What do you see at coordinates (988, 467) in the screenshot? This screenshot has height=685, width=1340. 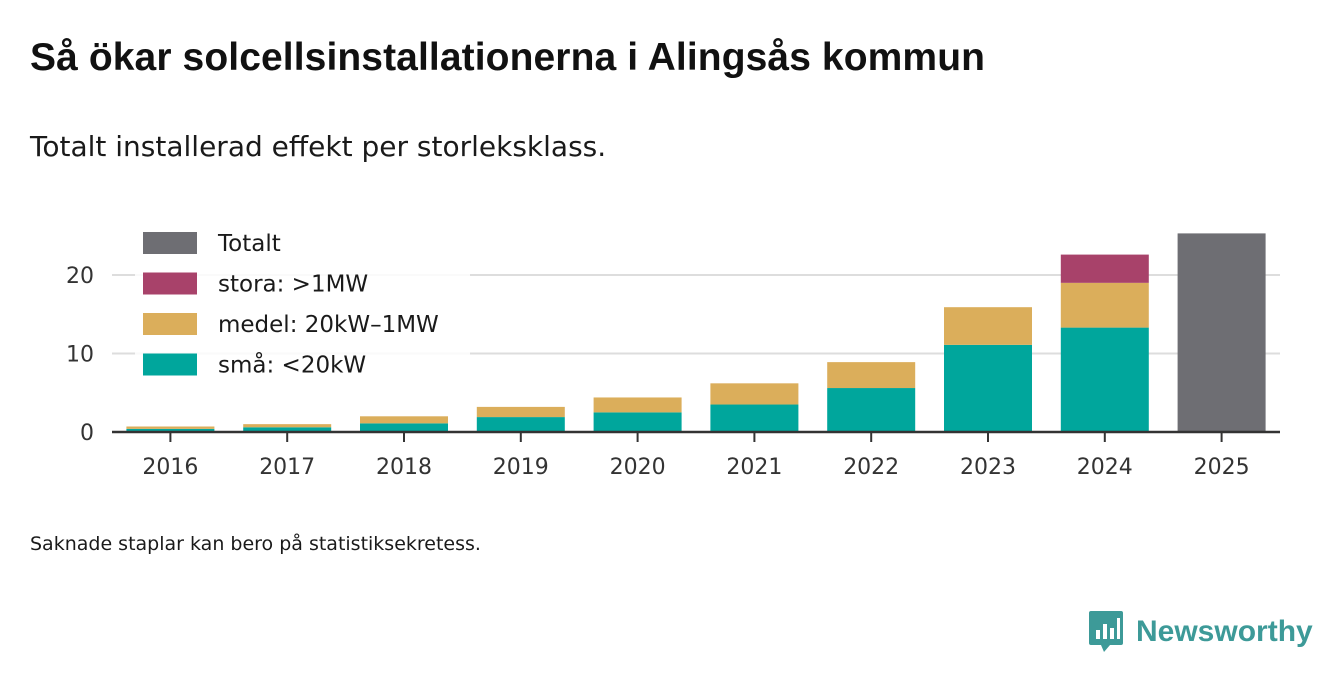 I see `x-tick-label: 2023` at bounding box center [988, 467].